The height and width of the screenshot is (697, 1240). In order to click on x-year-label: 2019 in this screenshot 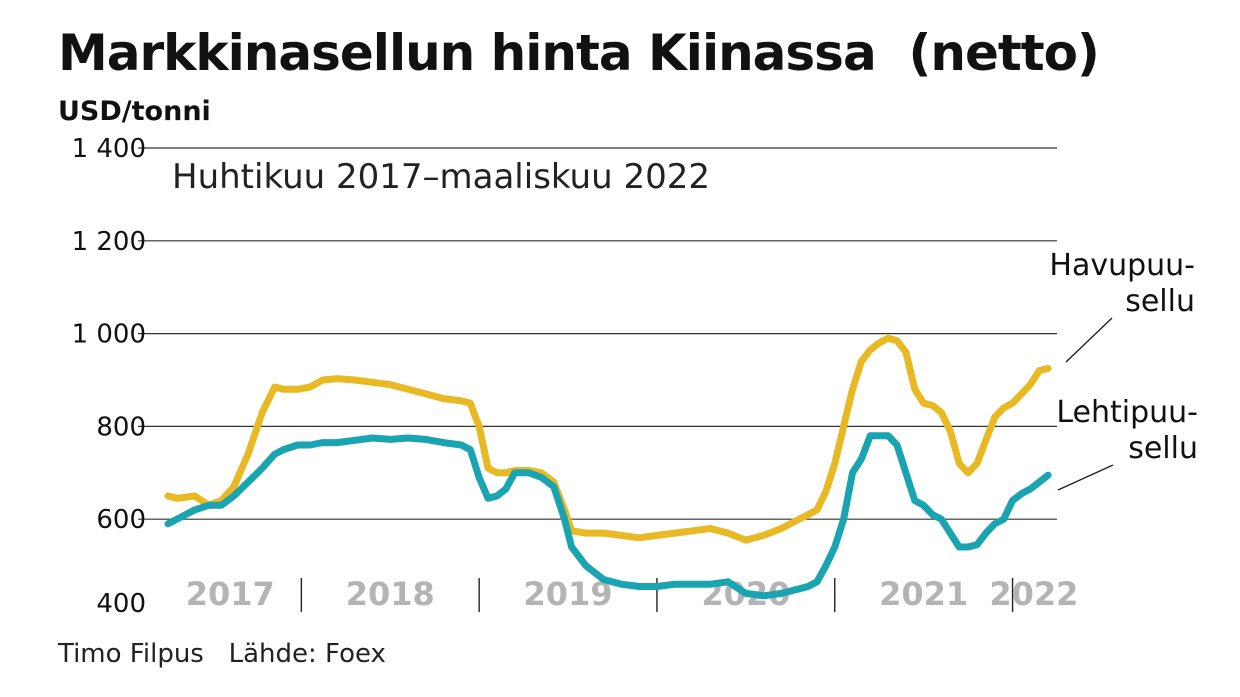, I will do `click(568, 594)`.